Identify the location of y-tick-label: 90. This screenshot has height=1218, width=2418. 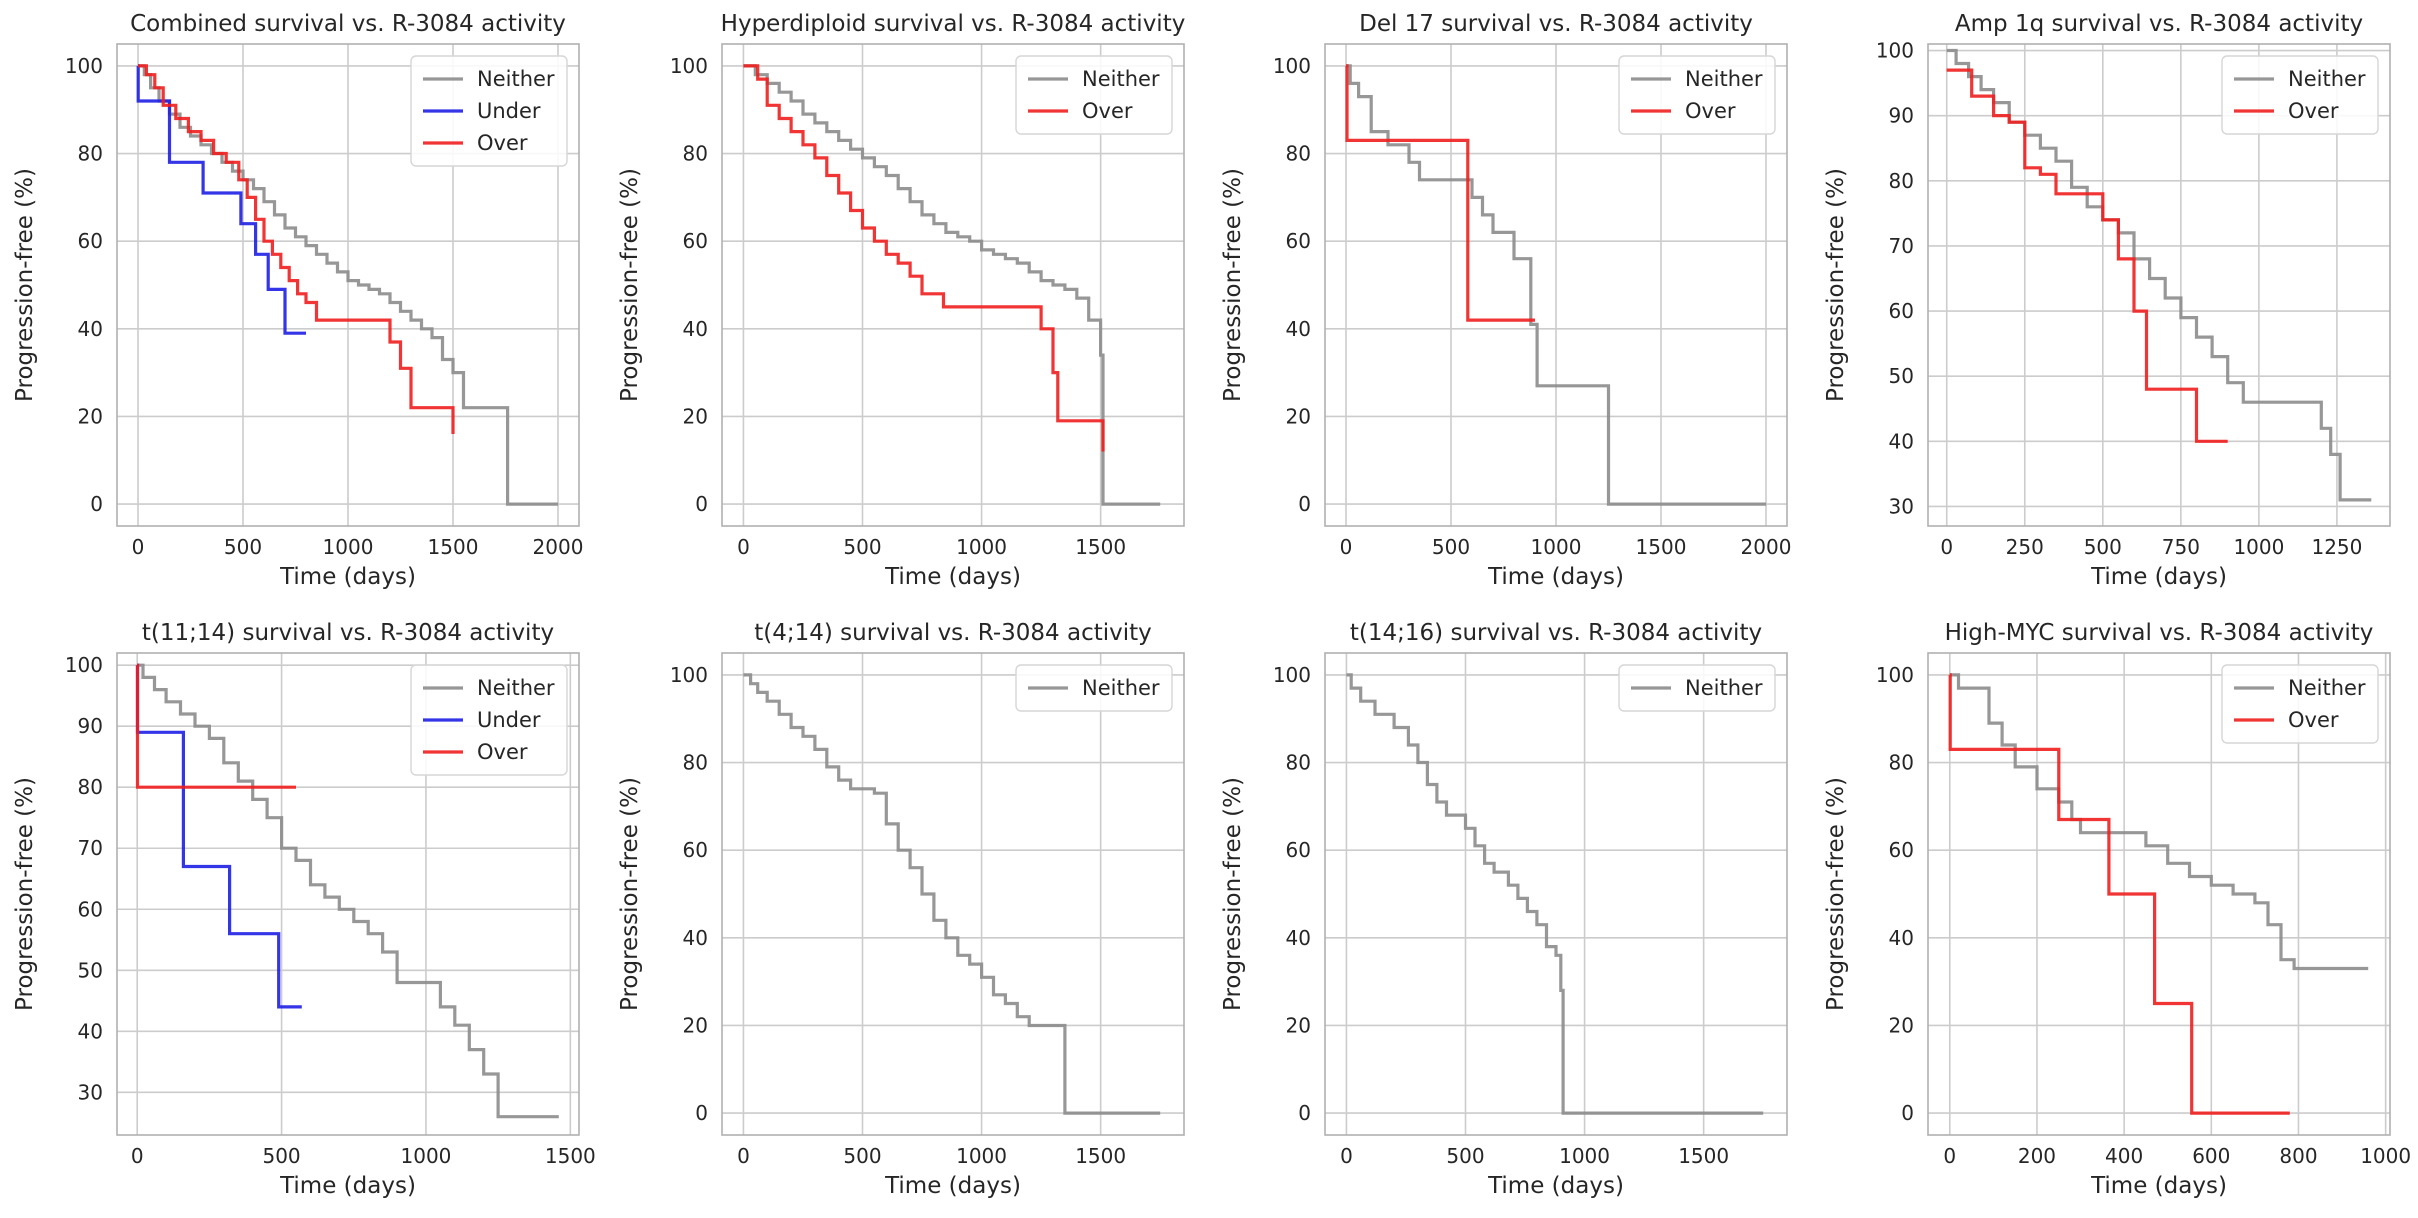
(90, 726).